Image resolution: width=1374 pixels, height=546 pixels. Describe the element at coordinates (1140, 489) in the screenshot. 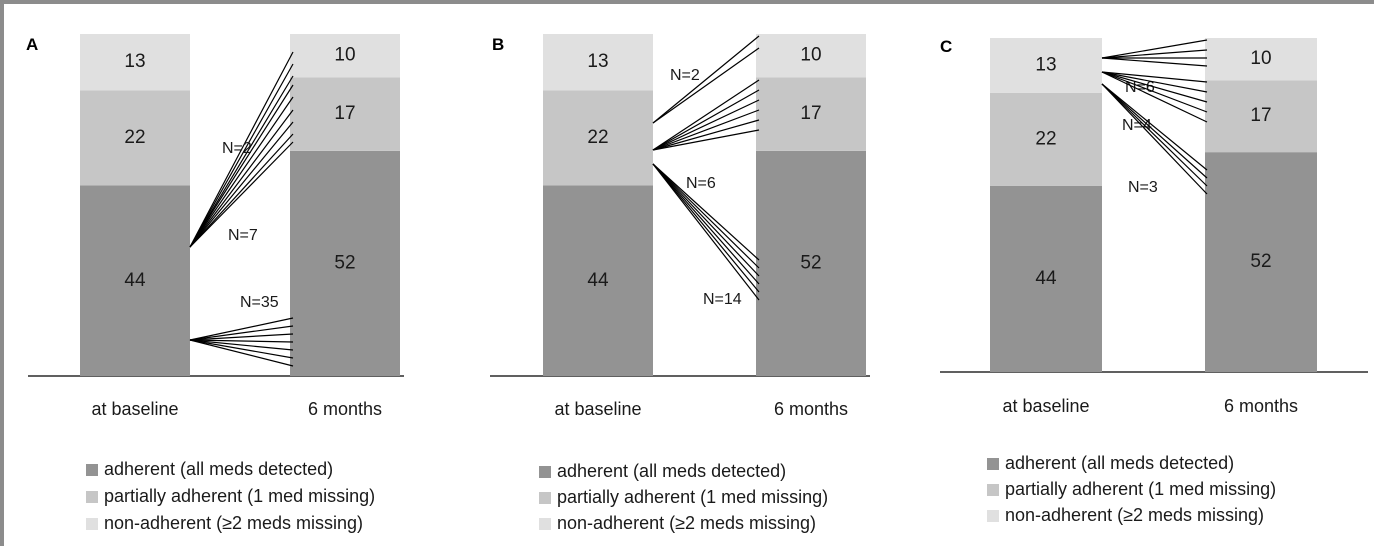

I see `legend-label-partial: partially adherent (1 med missing)` at that location.